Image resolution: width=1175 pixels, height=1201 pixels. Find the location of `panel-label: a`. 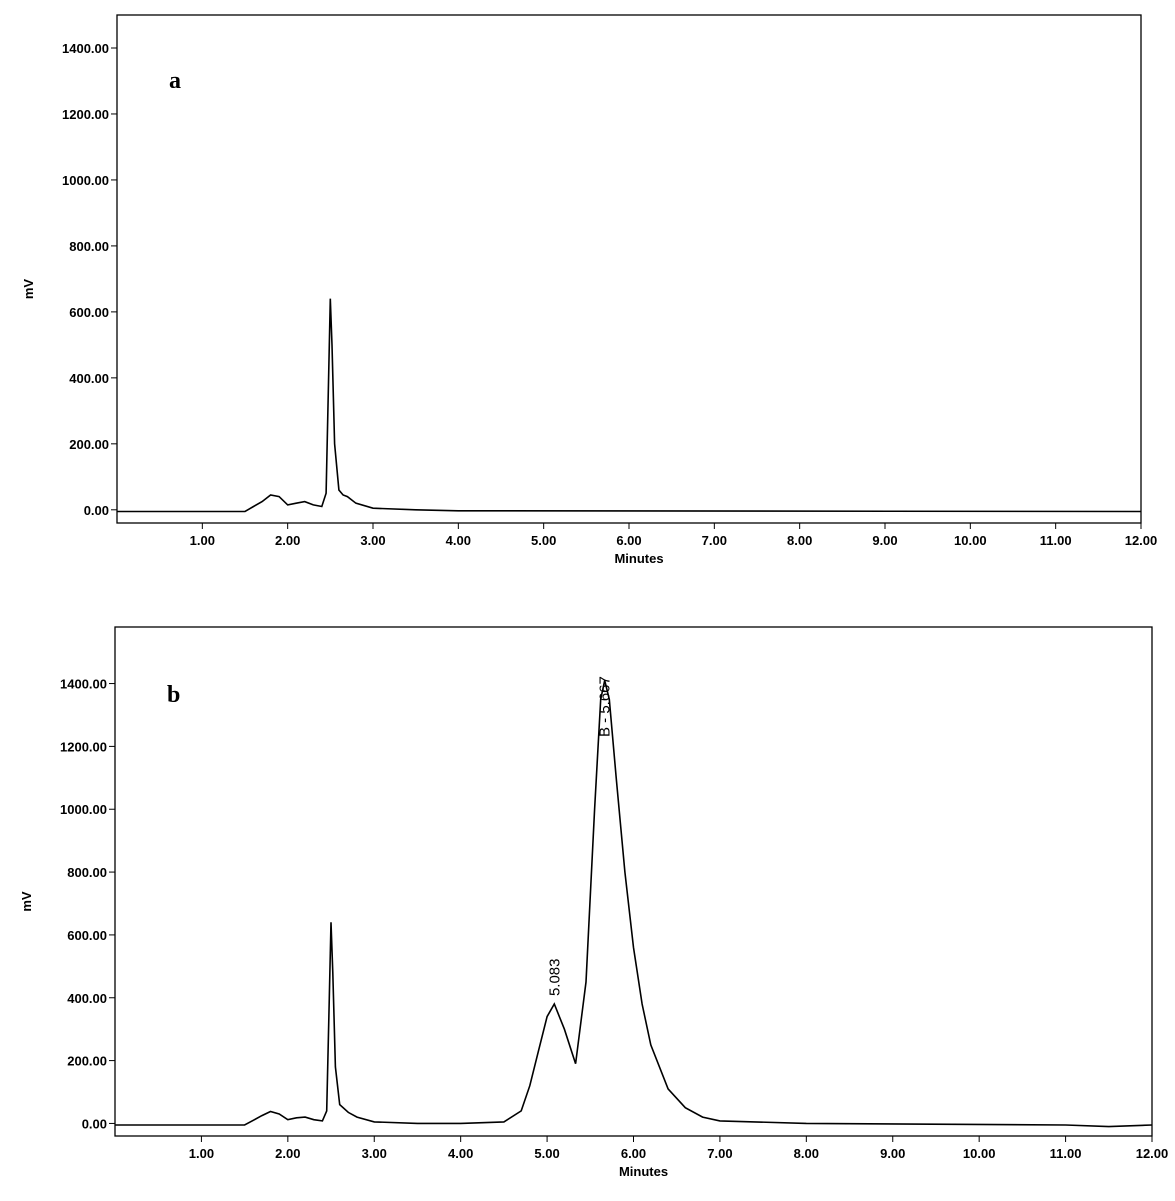

panel-label: a is located at coordinates (175, 81).